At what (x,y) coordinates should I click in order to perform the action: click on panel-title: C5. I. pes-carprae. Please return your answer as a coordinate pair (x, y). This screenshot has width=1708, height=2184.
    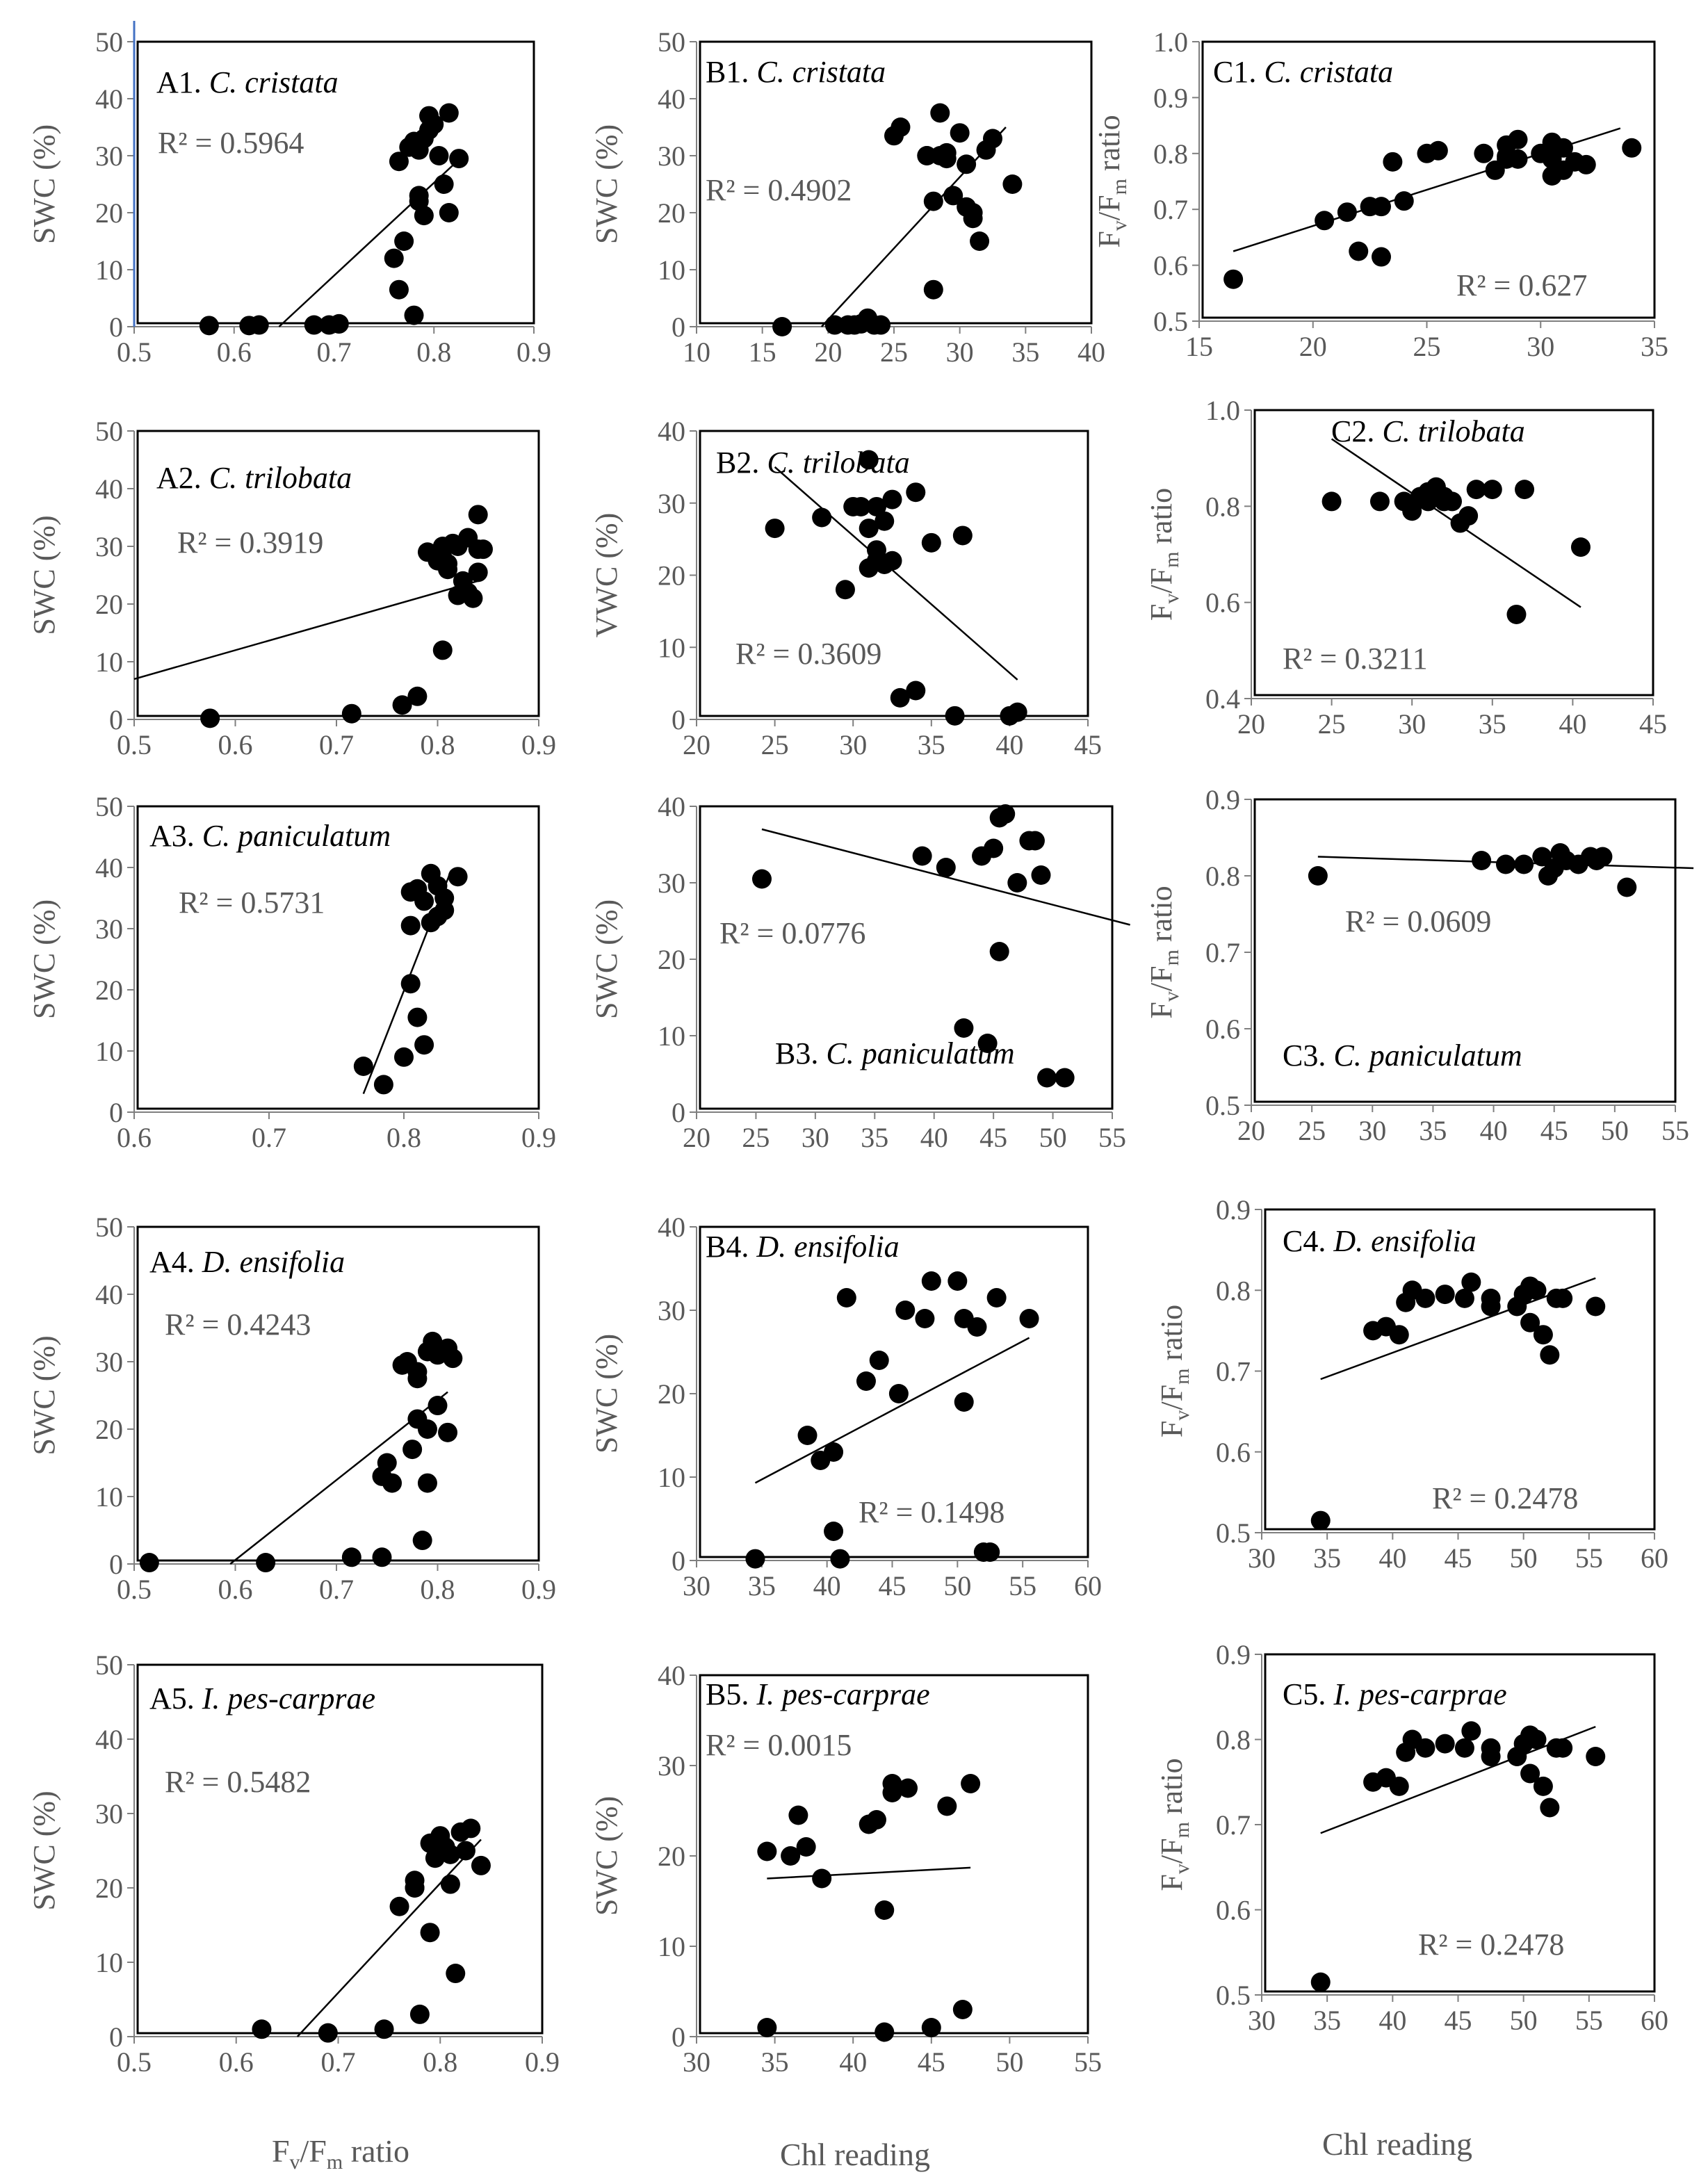
    Looking at the image, I should click on (1395, 1694).